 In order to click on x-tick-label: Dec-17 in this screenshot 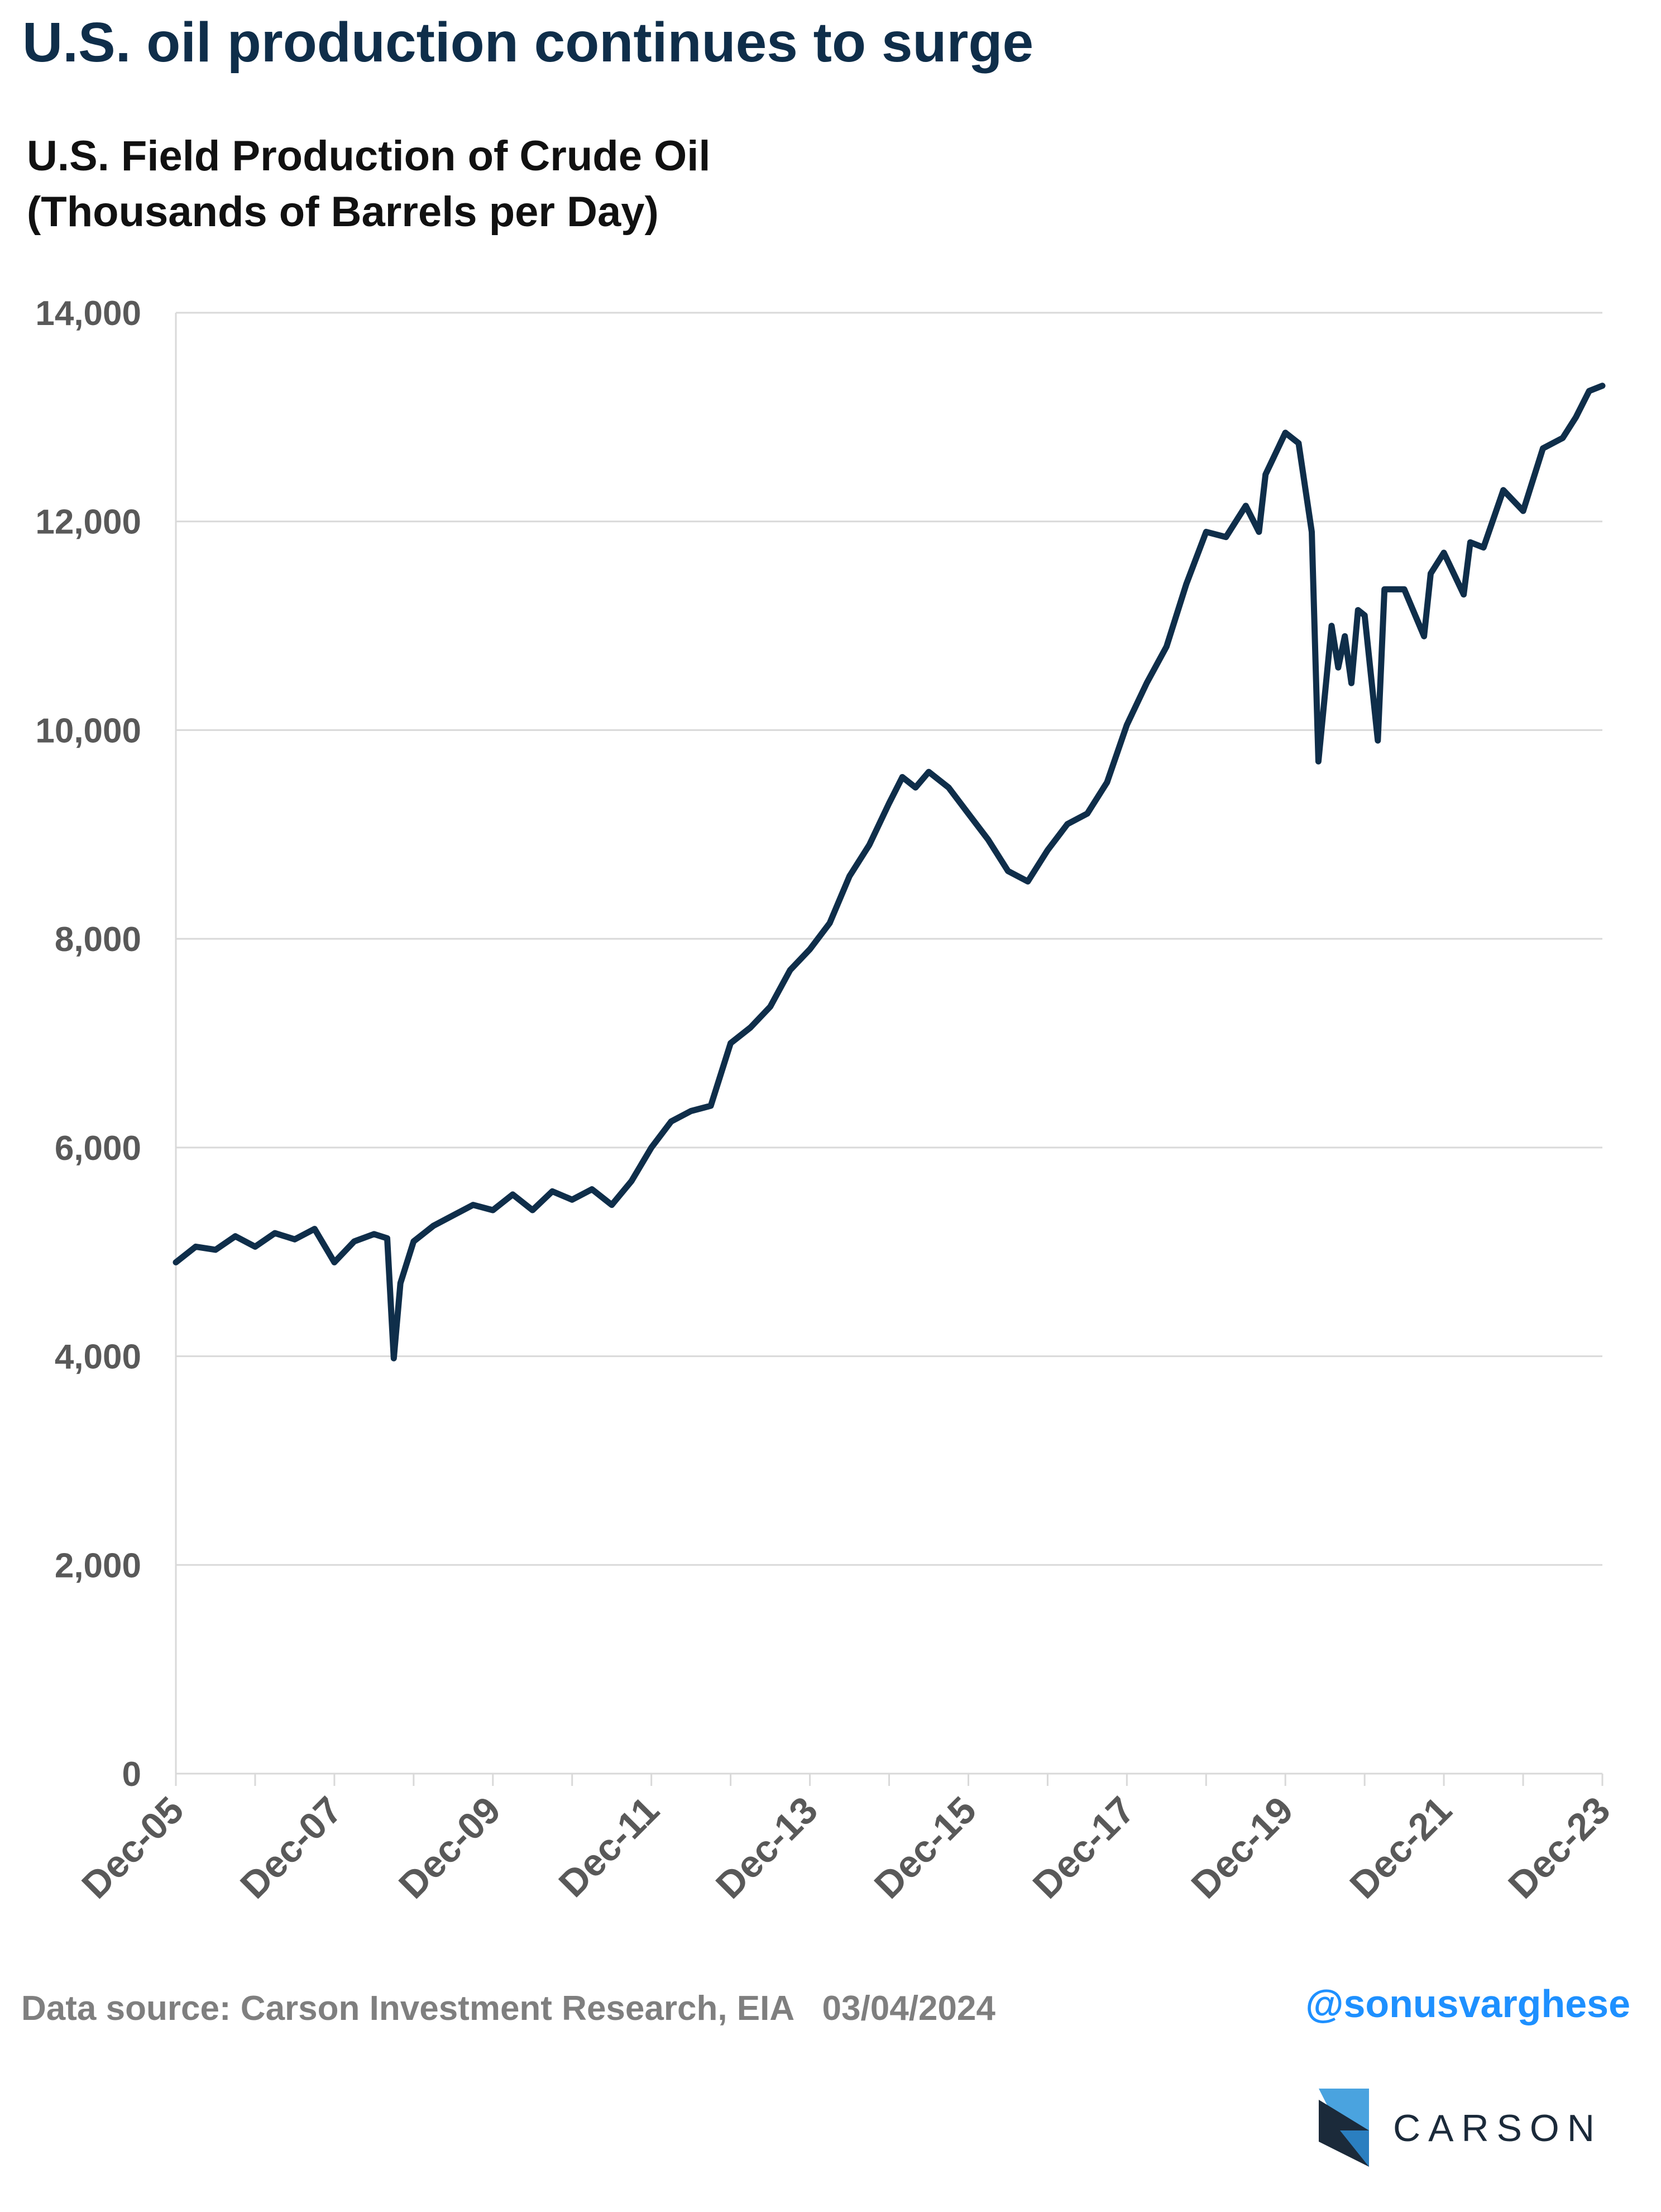, I will do `click(1083, 1848)`.